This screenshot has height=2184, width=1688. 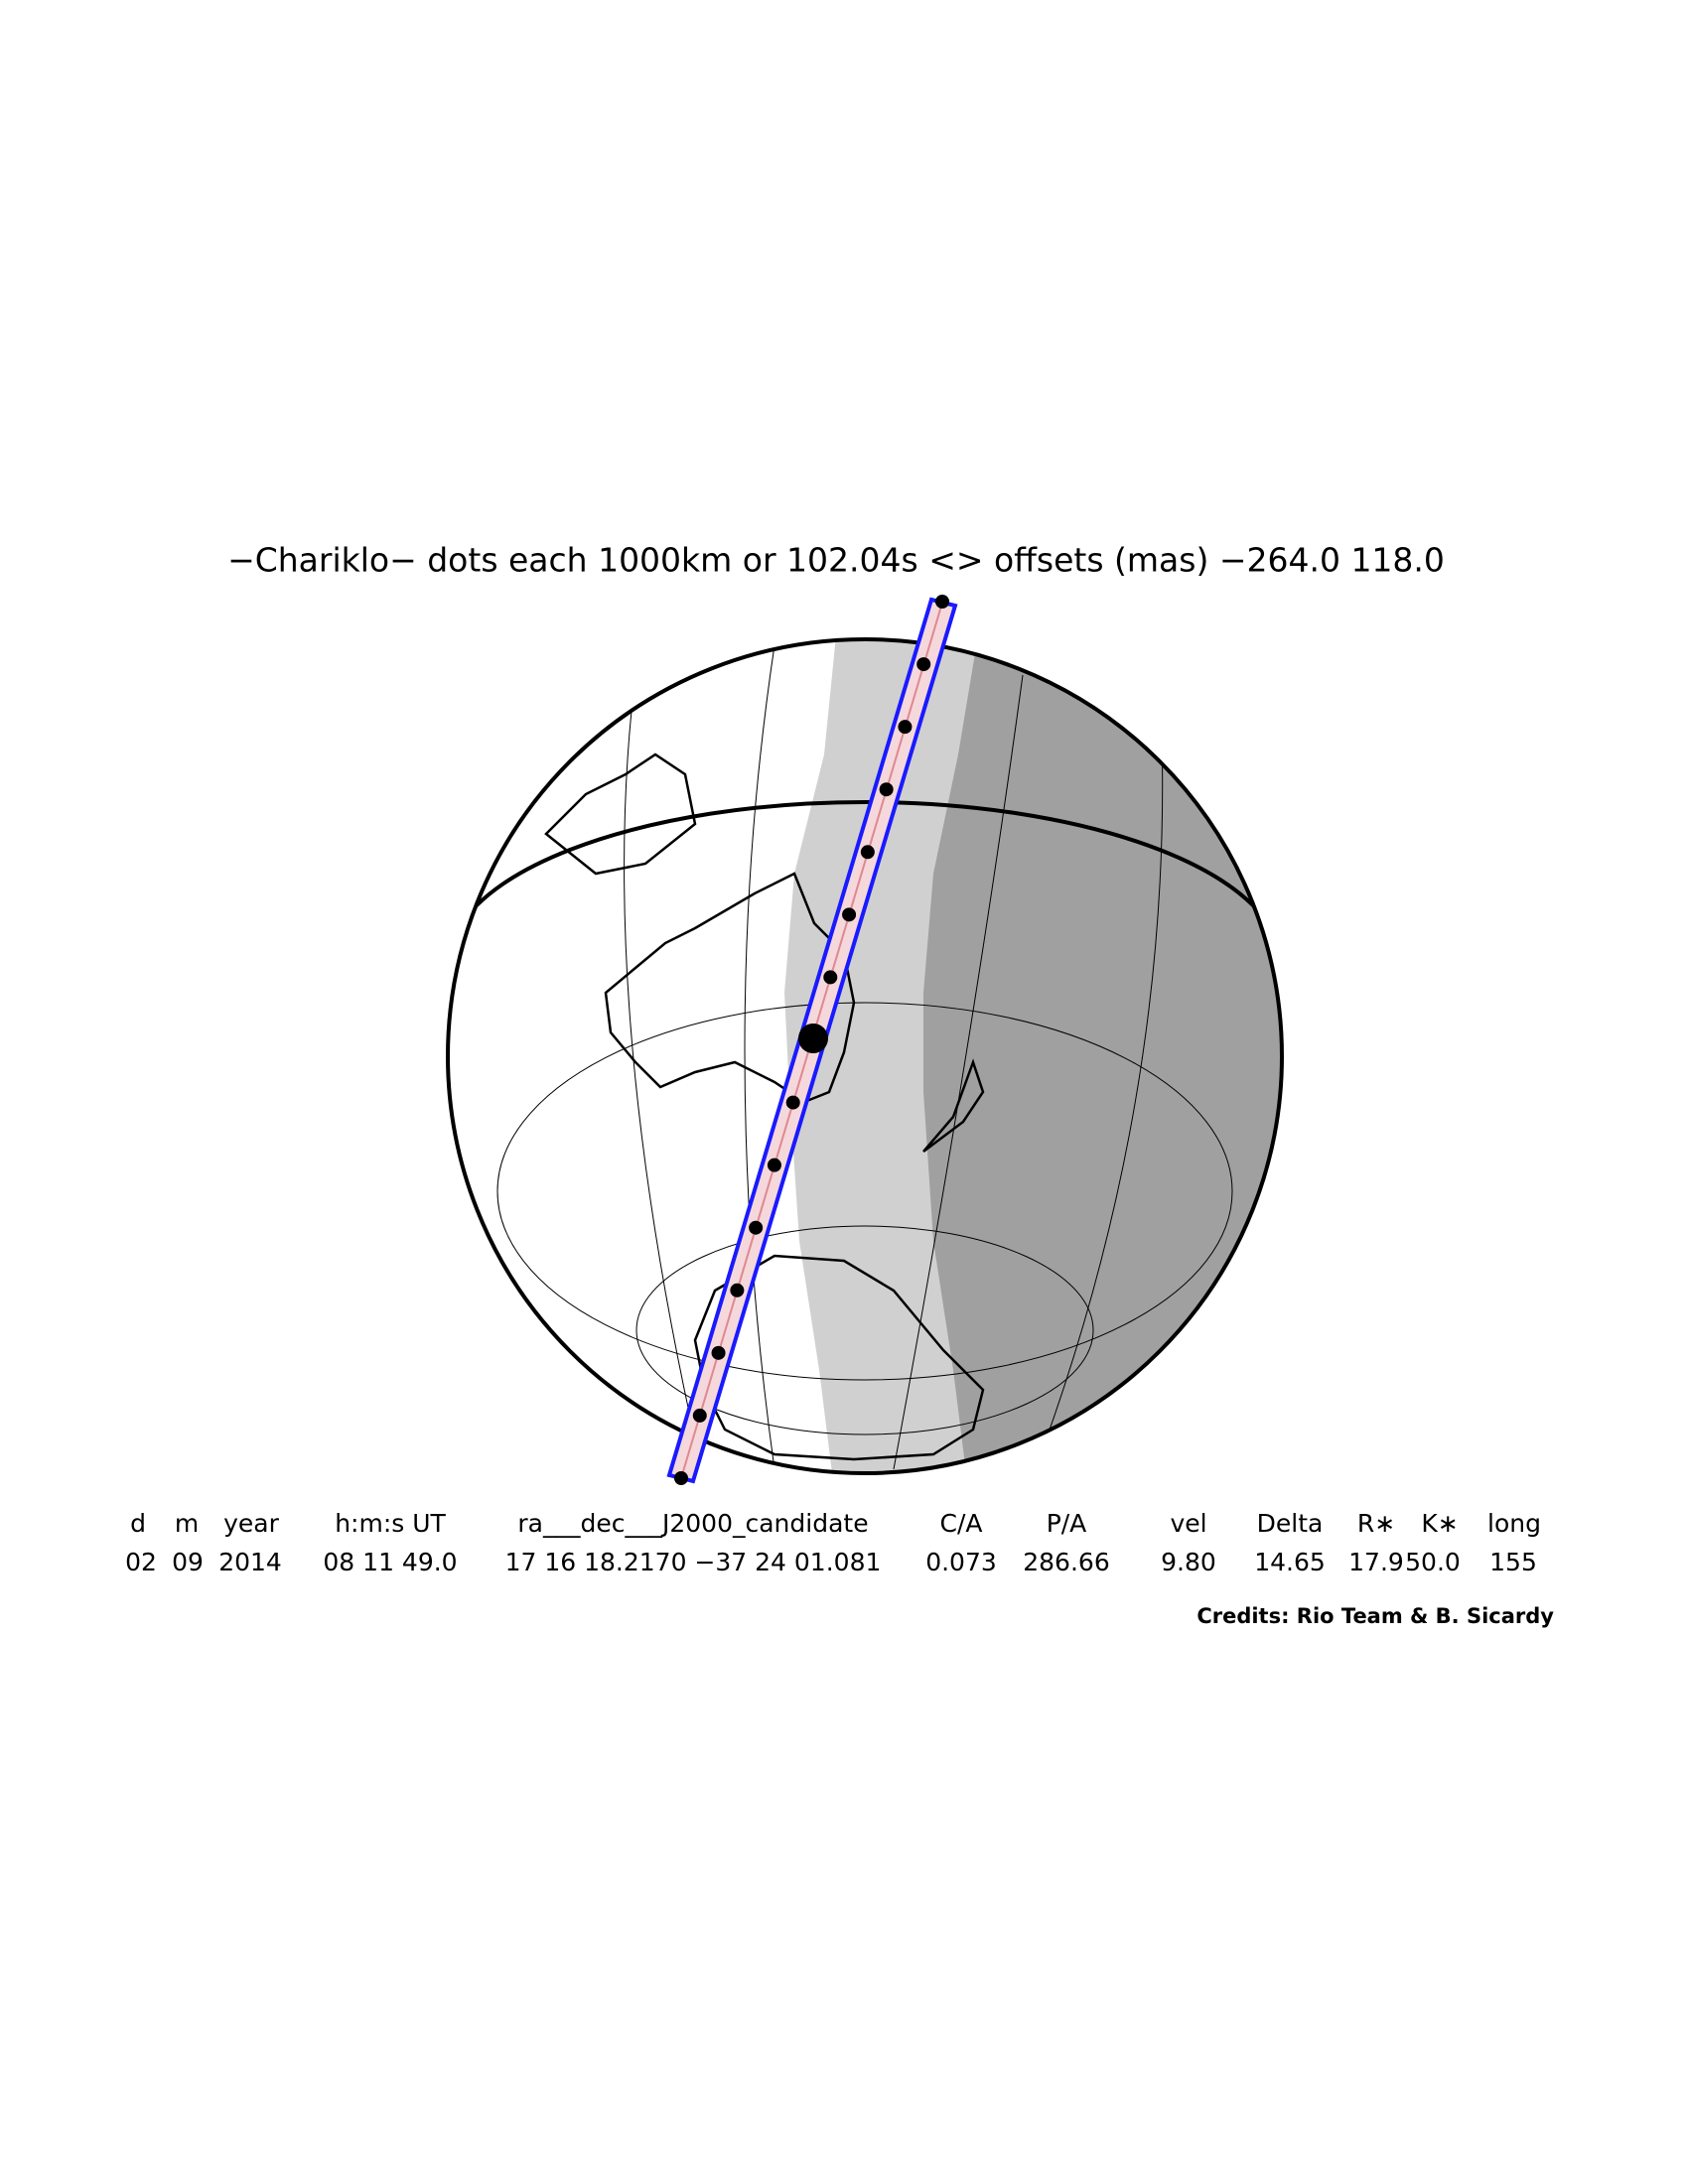 I want to click on table-header: d, so click(x=138, y=1523).